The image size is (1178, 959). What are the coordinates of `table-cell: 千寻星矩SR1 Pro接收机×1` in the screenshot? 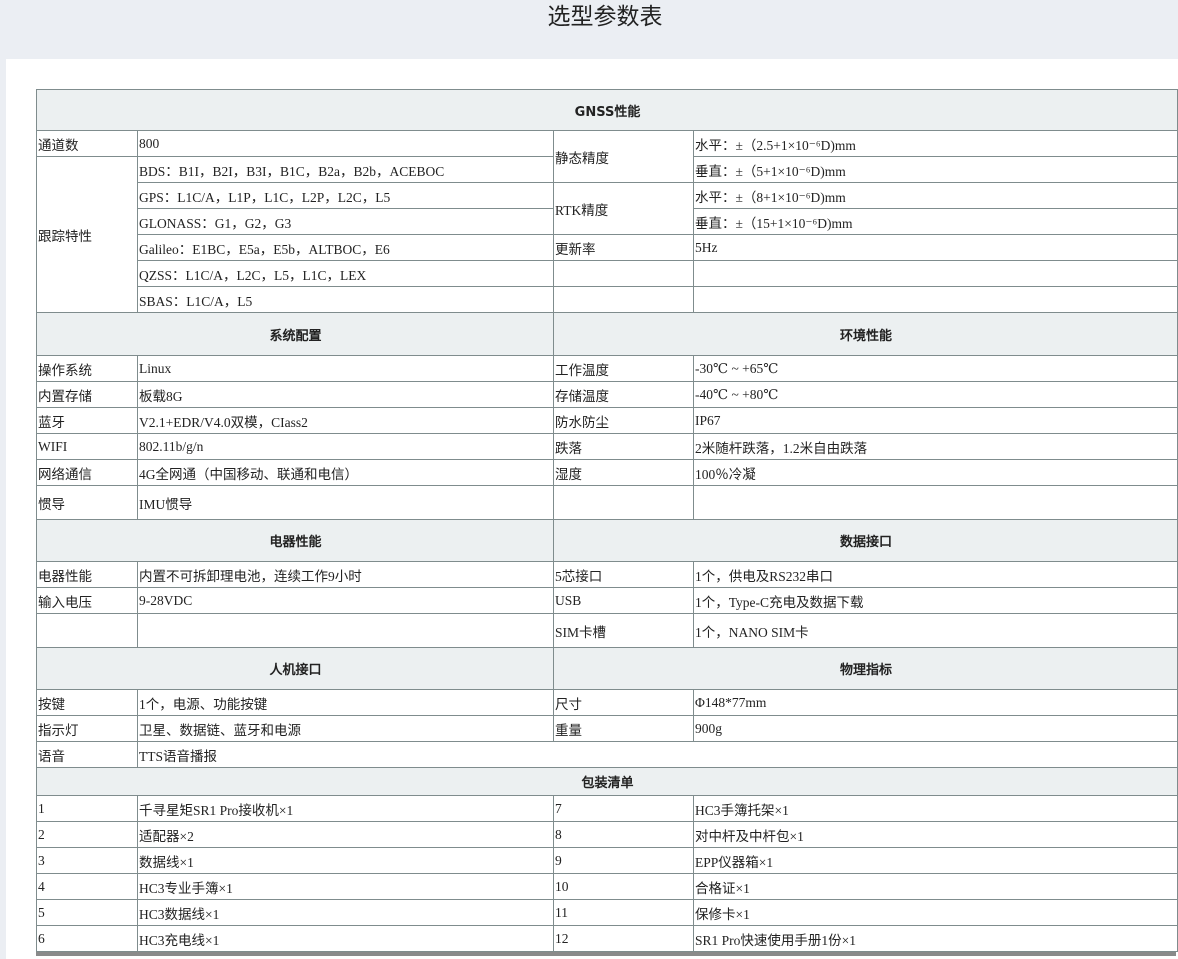 It's located at (345, 808).